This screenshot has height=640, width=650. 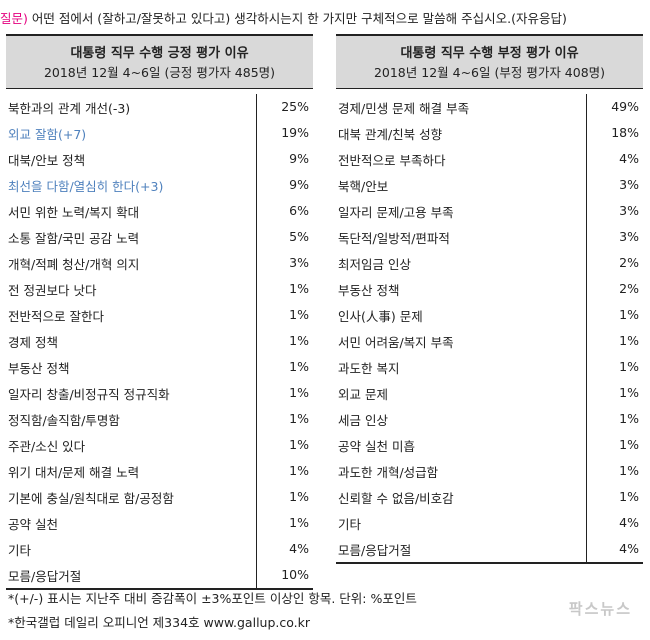 What do you see at coordinates (363, 186) in the screenshot?
I see `negative-row-label: 북핵/안보` at bounding box center [363, 186].